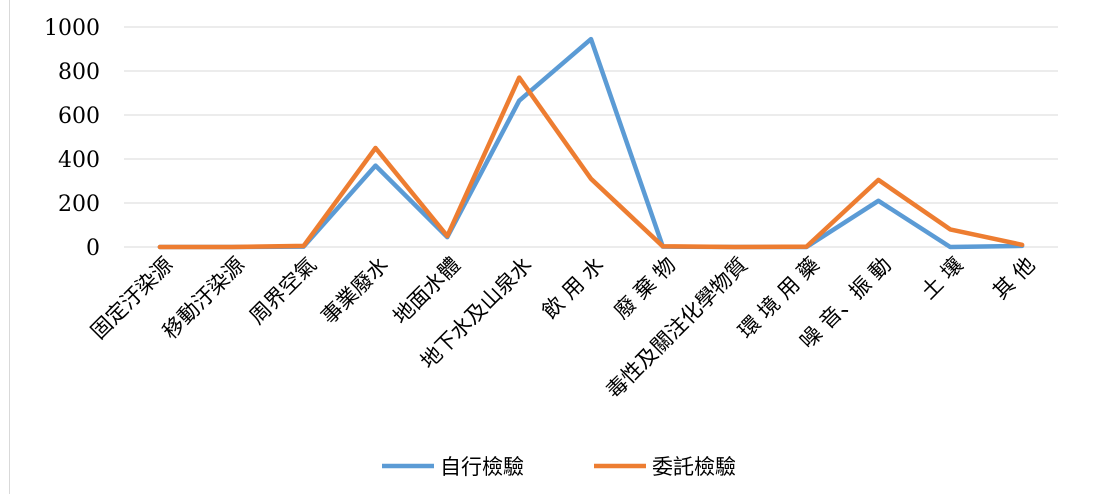 The width and height of the screenshot is (1110, 494). I want to click on x-tick-label: 其 他, so click(1013, 278).